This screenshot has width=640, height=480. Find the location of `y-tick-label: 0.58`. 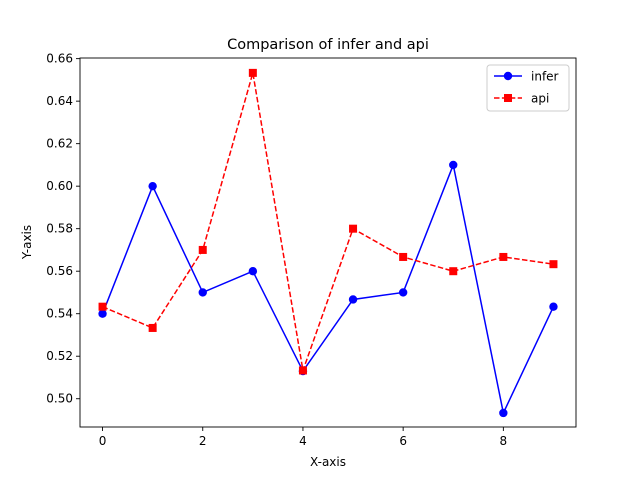

y-tick-label: 0.58 is located at coordinates (59, 229).